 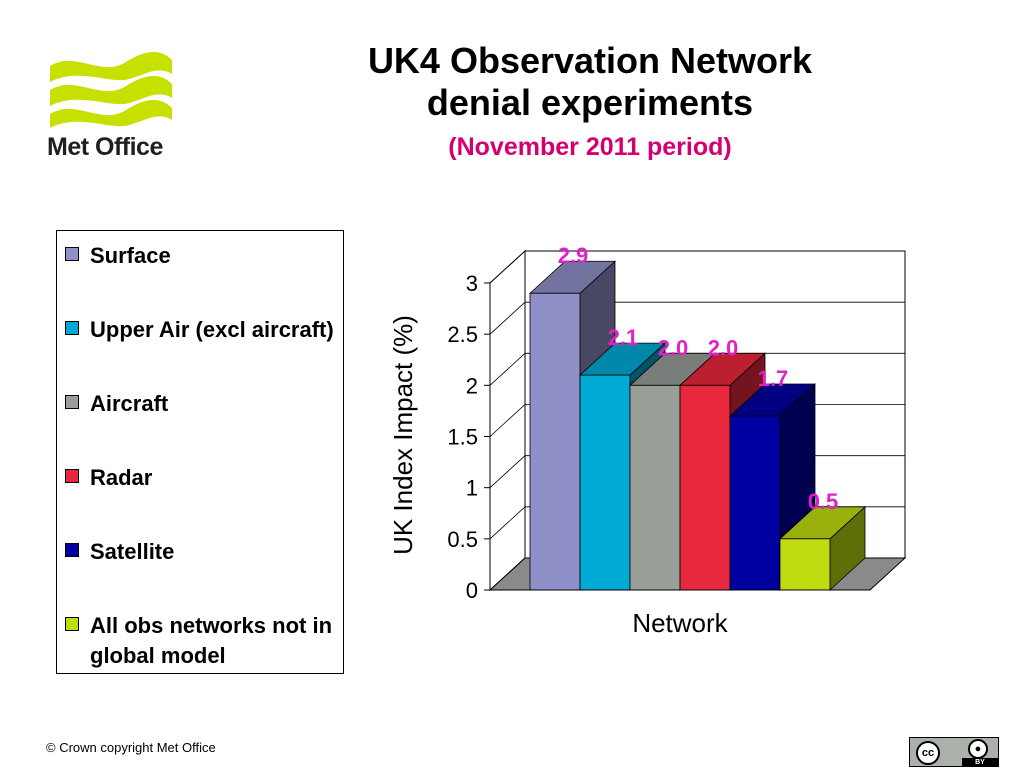 What do you see at coordinates (590, 147) in the screenshot?
I see `slide-subtitle: (November 2011 period)` at bounding box center [590, 147].